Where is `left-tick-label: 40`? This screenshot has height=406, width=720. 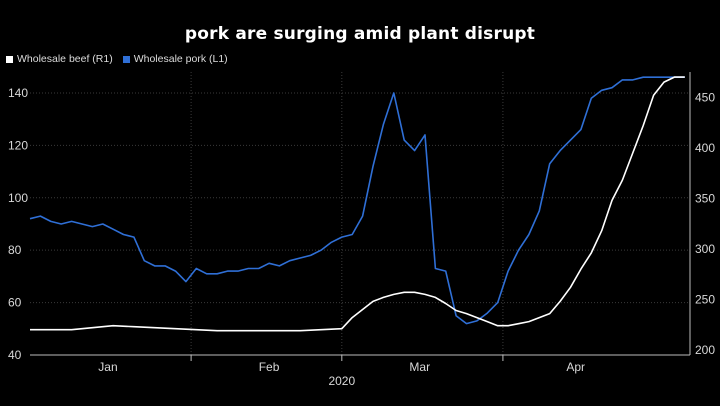 left-tick-label: 40 is located at coordinates (15, 355).